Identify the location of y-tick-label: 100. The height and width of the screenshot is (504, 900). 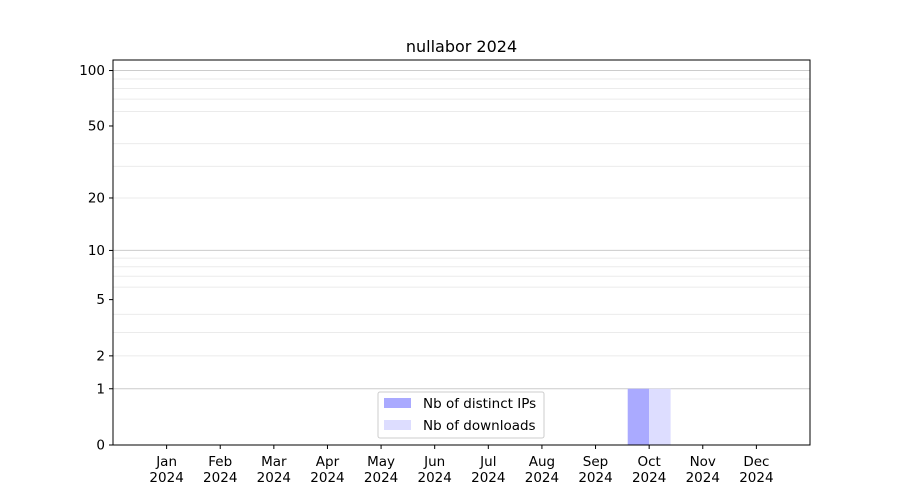
(92, 71).